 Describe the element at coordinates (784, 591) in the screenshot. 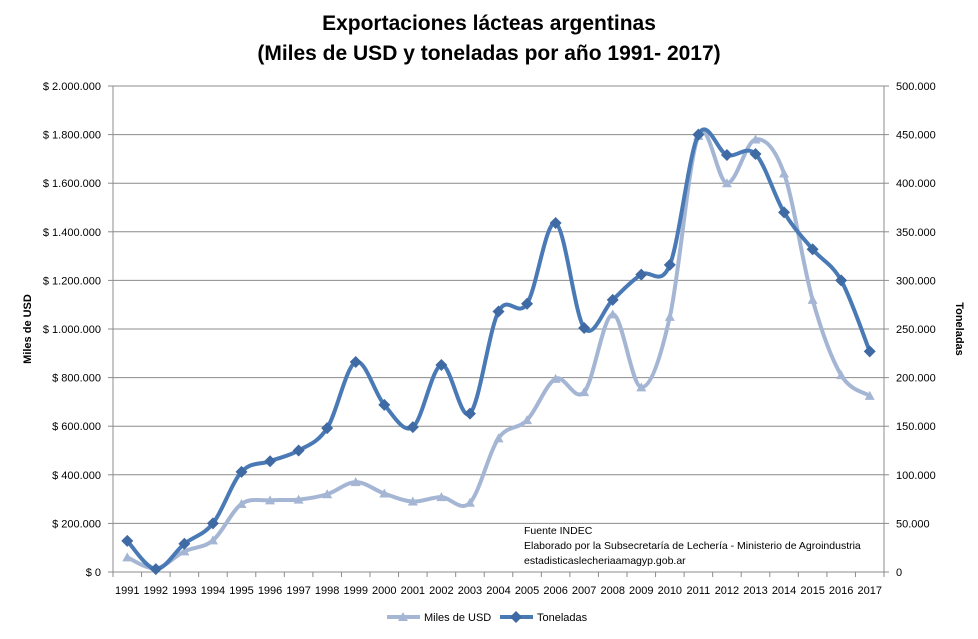

I see `x-tick-label: 2014` at that location.